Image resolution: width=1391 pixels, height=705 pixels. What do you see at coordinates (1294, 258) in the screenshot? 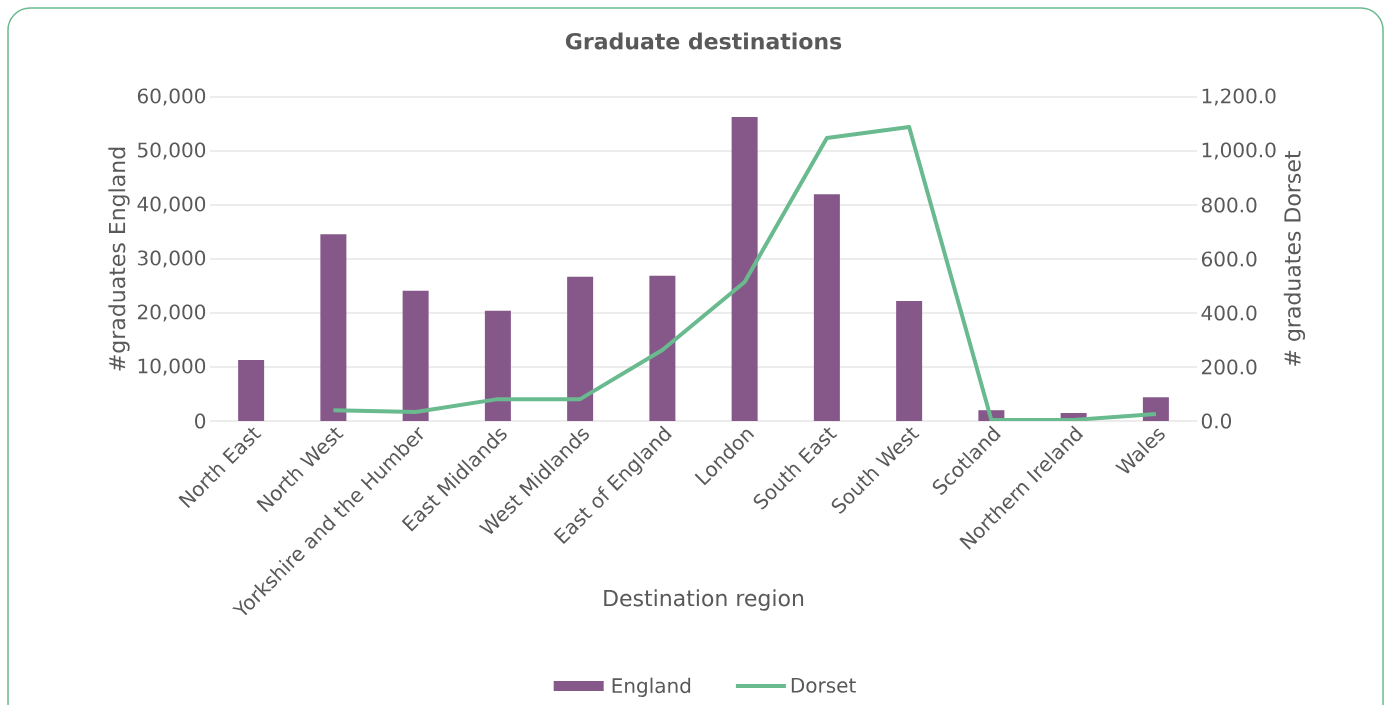
I see `y2-axis-title: # graduates Dorset` at bounding box center [1294, 258].